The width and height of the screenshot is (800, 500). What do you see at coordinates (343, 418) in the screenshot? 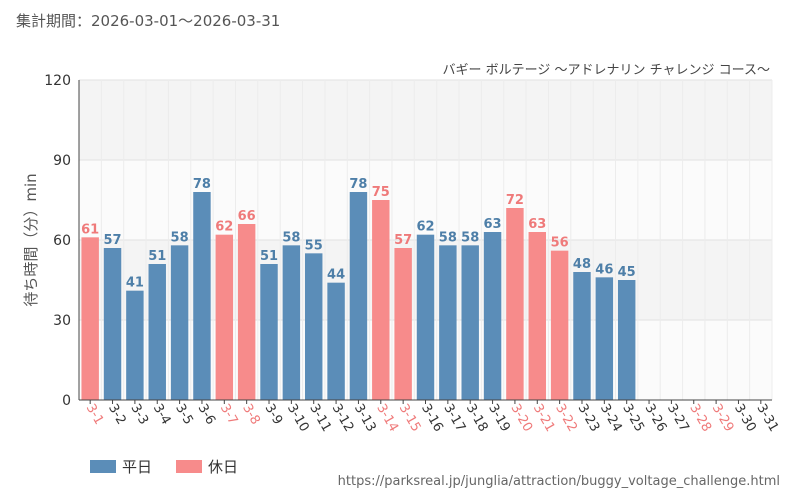
I see `x-tick-label: 3-12` at bounding box center [343, 418].